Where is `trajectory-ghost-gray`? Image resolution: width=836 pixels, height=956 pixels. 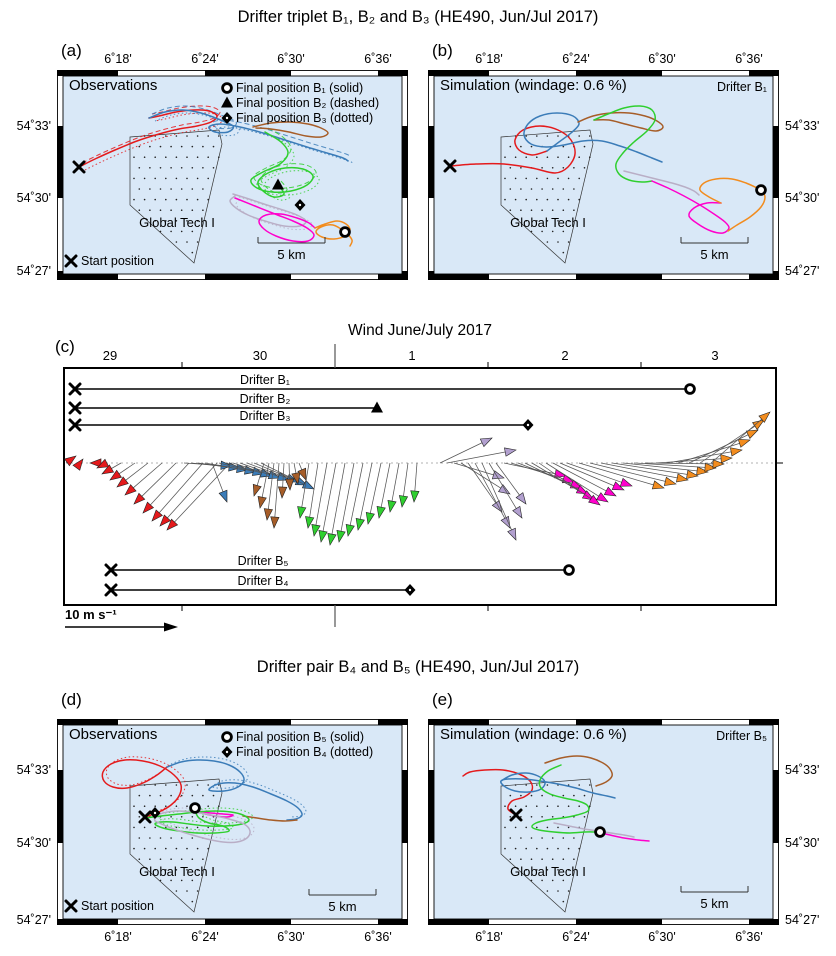
trajectory-ghost-gray is located at coordinates (206, 823).